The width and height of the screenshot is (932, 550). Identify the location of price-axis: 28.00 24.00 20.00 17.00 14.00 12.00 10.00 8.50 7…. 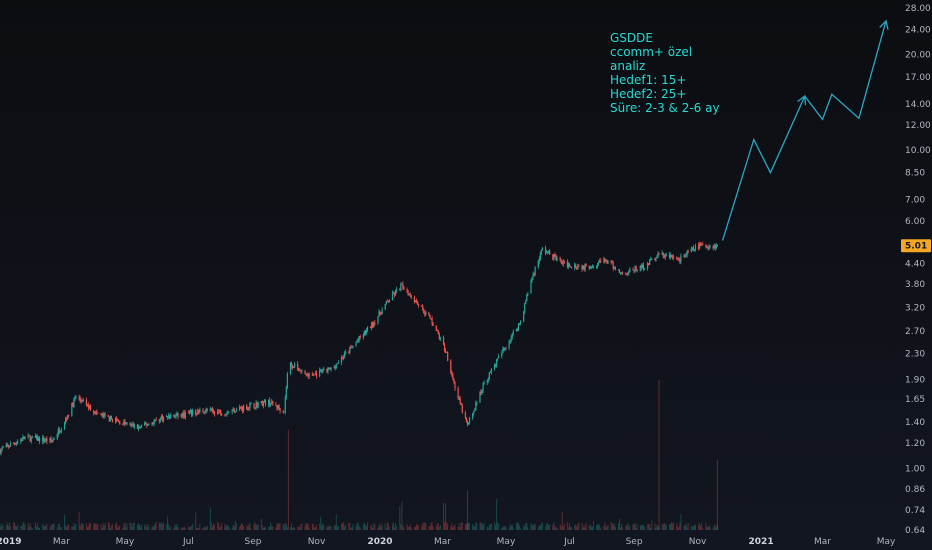
(918, 270).